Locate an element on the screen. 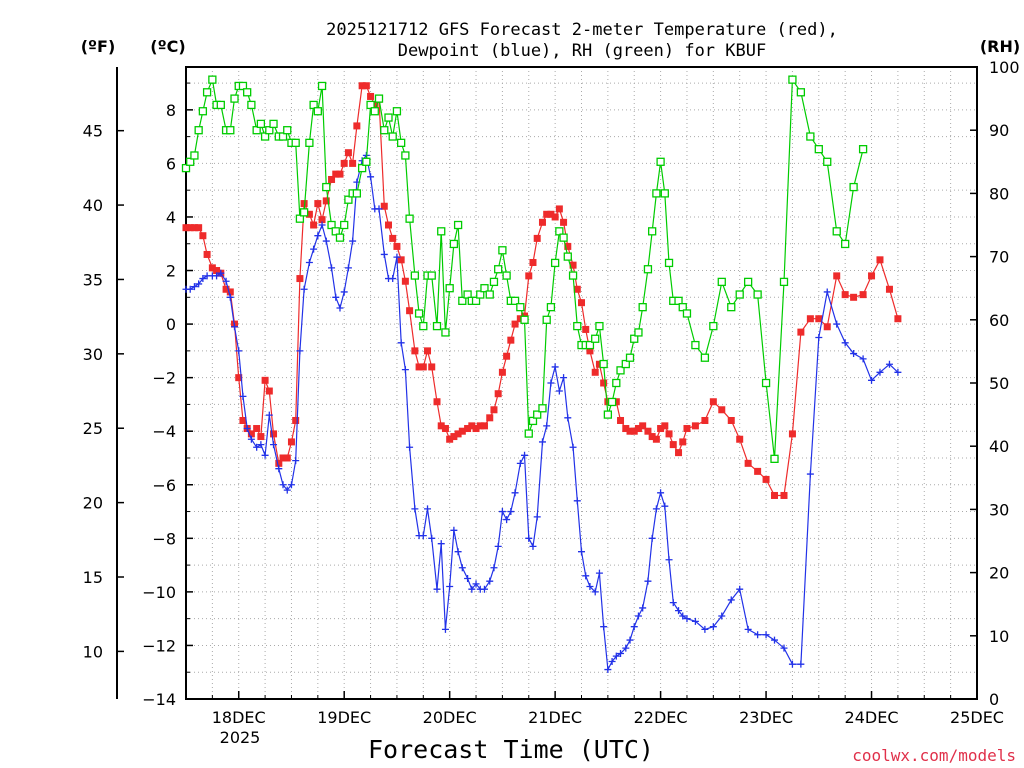 The image size is (1024, 768). fahrenheit-tick-label: 25 is located at coordinates (93, 428).